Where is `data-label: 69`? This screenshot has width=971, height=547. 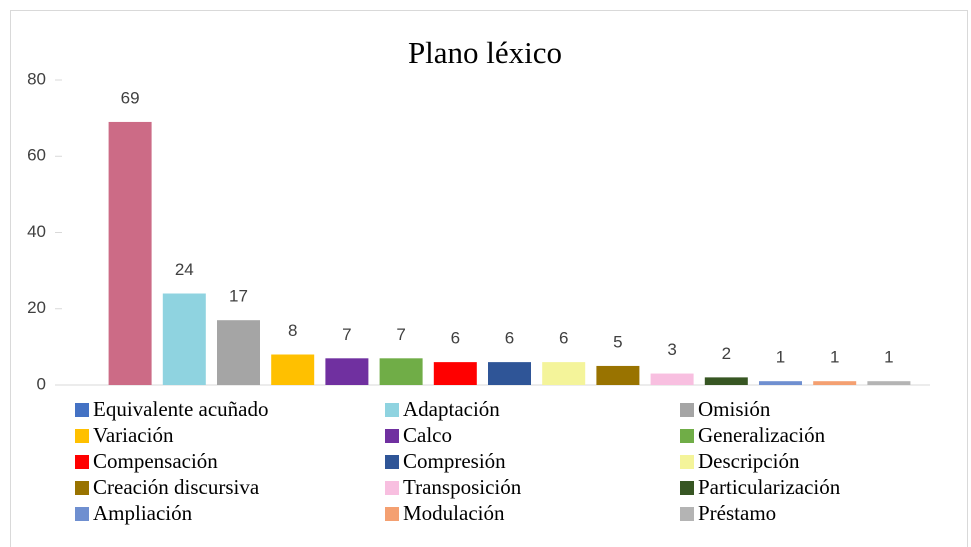
data-label: 69 is located at coordinates (130, 97).